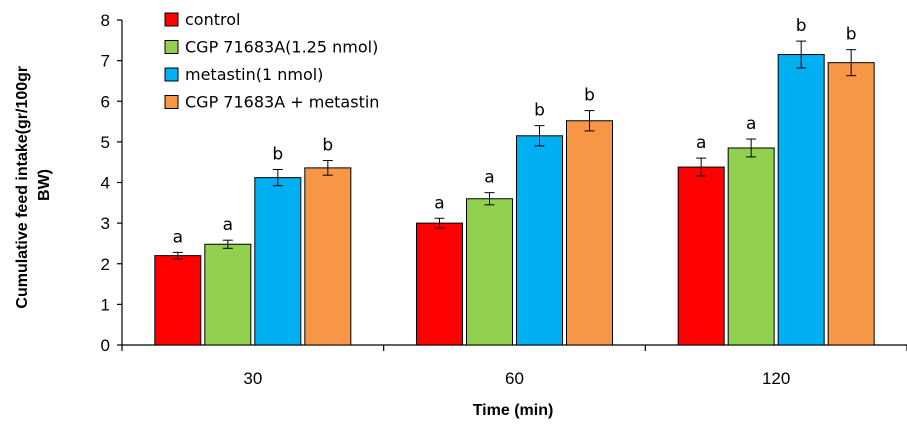  What do you see at coordinates (22, 187) in the screenshot?
I see `y-axis-title-line-1: Cumulative feed intake(gr/100gr` at bounding box center [22, 187].